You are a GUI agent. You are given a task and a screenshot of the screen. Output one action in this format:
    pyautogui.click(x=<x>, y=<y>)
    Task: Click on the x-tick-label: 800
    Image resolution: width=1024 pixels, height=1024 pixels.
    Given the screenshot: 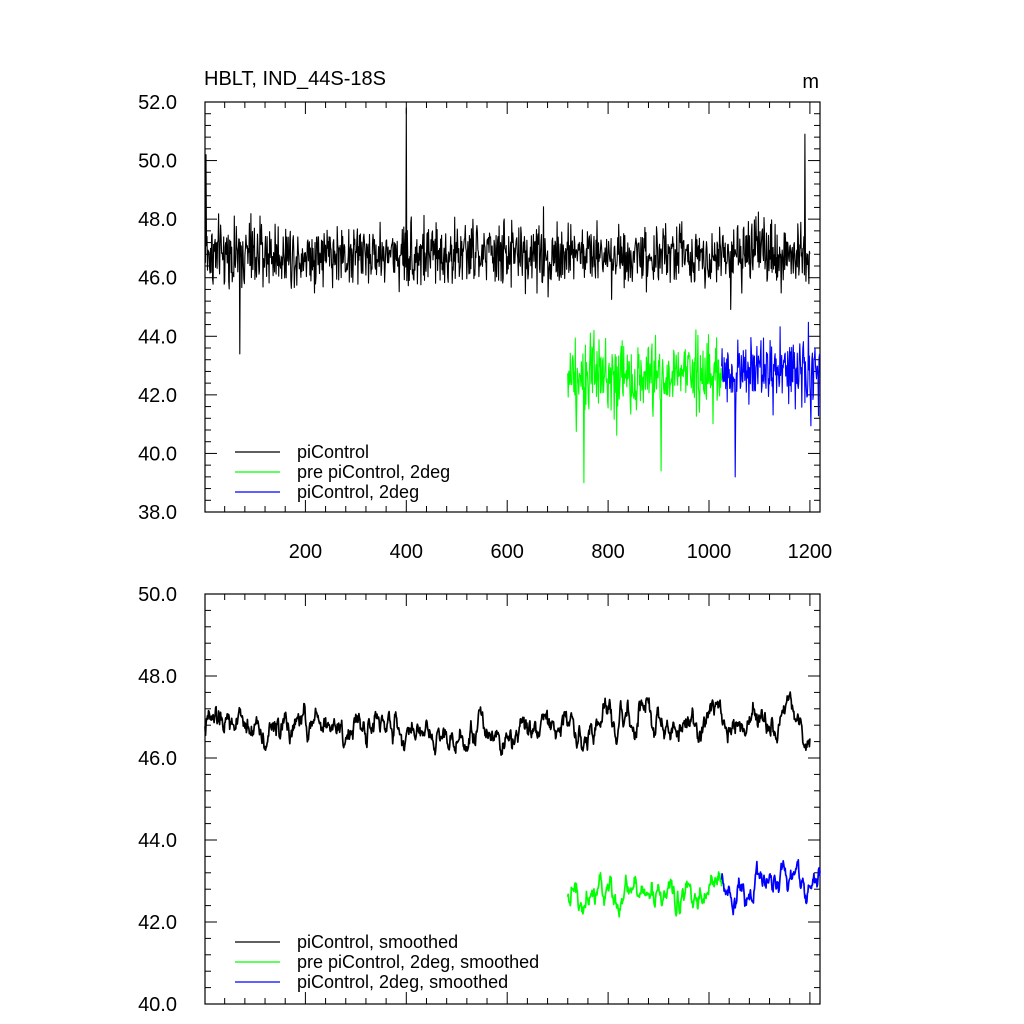 What is the action you would take?
    pyautogui.click(x=607, y=552)
    